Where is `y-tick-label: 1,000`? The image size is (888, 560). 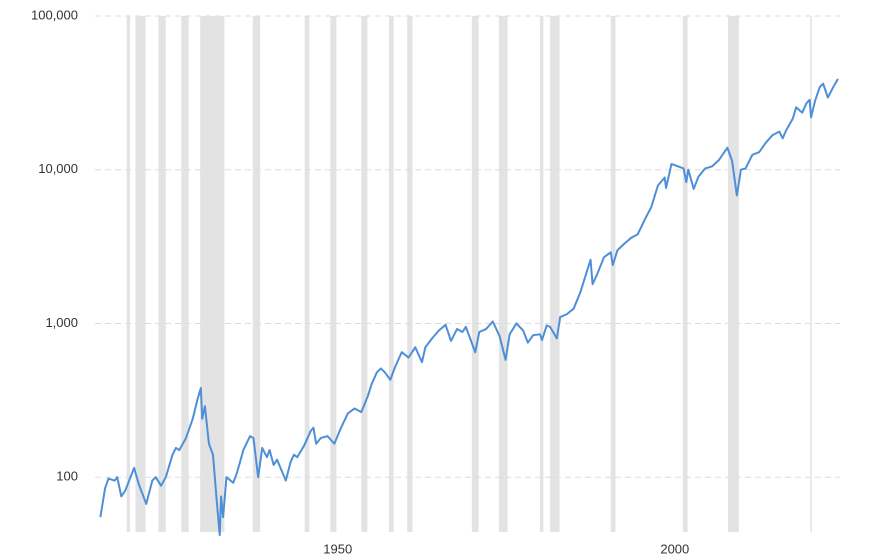 y-tick-label: 1,000 is located at coordinates (61, 322).